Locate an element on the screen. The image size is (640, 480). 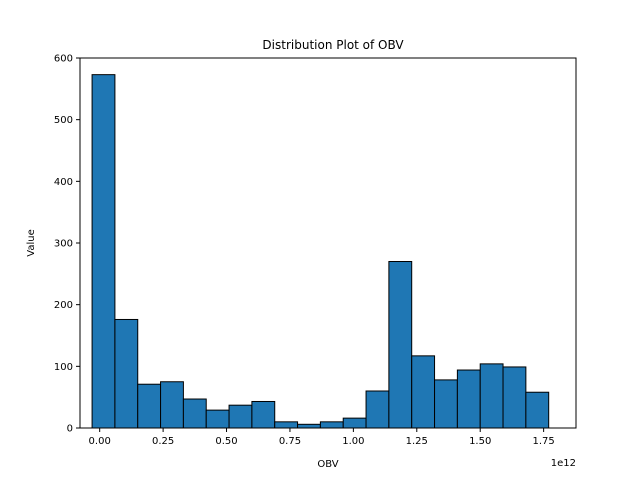
x-axis-offset-text: 1e12 is located at coordinates (563, 463).